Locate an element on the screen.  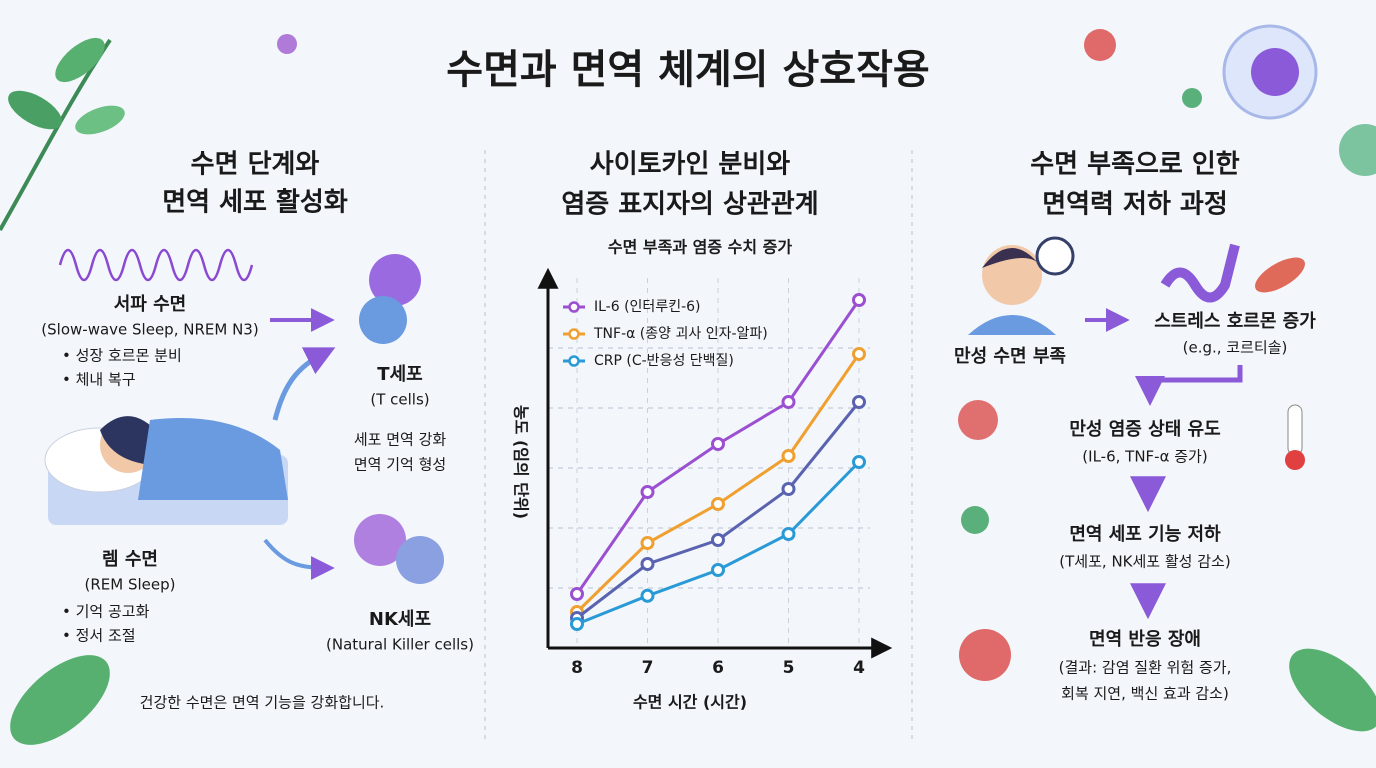
start-label: 만성 수면 부족 is located at coordinates (1010, 356).